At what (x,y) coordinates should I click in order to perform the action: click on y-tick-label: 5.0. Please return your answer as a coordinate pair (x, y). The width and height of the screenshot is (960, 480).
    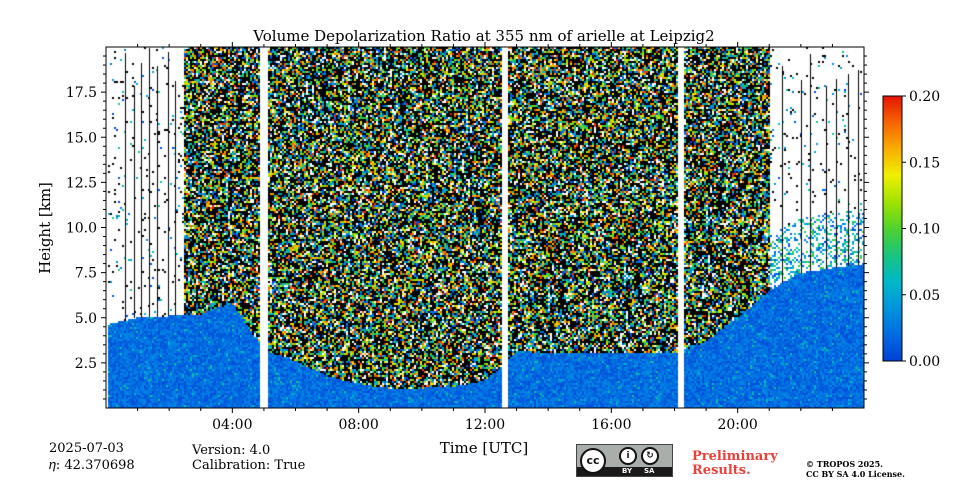
    Looking at the image, I should click on (86, 319).